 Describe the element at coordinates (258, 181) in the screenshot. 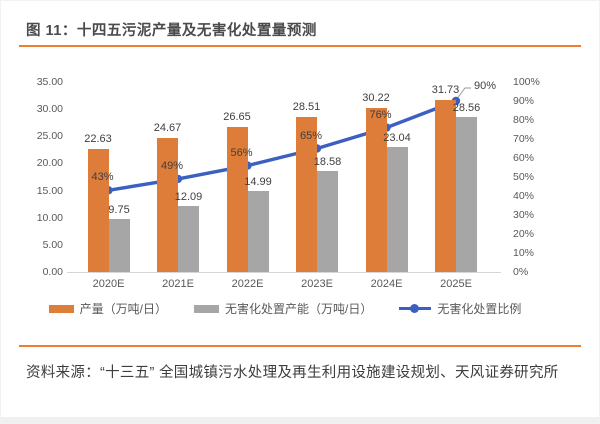

I see `capacity-value-label: 14.99` at that location.